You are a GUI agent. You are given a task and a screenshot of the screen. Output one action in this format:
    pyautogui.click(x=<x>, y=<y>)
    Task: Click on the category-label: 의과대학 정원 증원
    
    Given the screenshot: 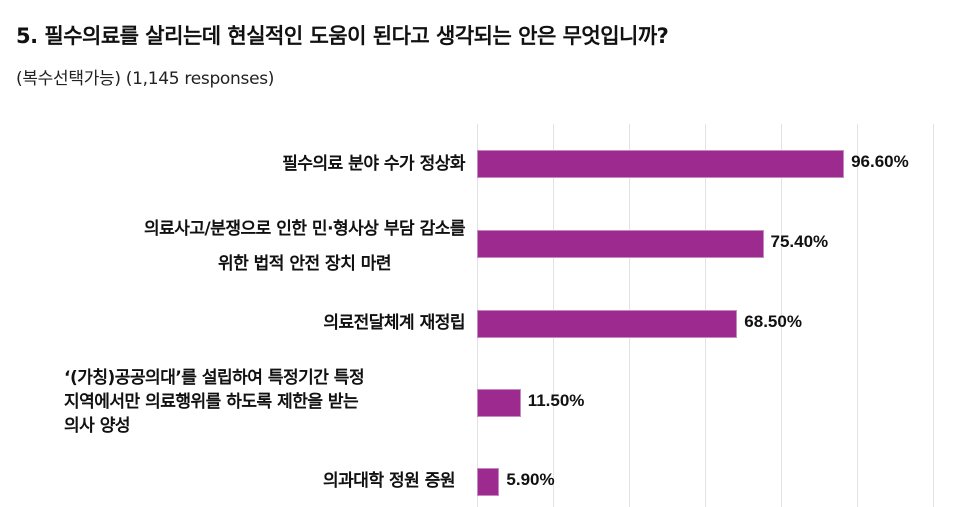 What is the action you would take?
    pyautogui.click(x=389, y=481)
    